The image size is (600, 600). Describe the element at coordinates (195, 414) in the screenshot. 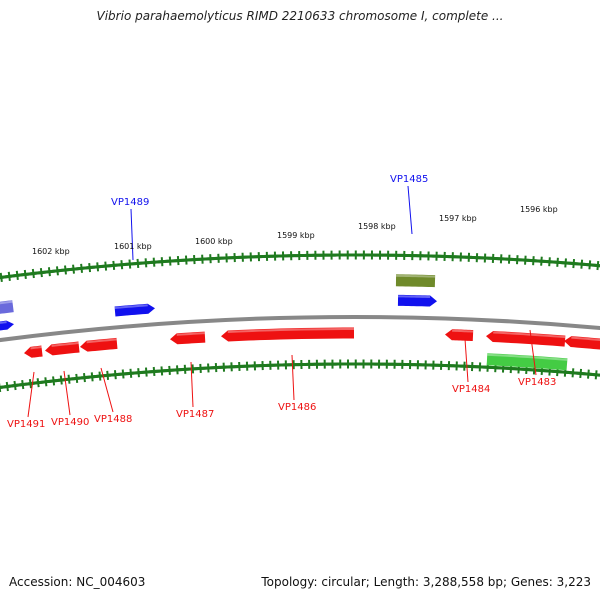

I see `gene-label-vp1487: VP1487` at that location.